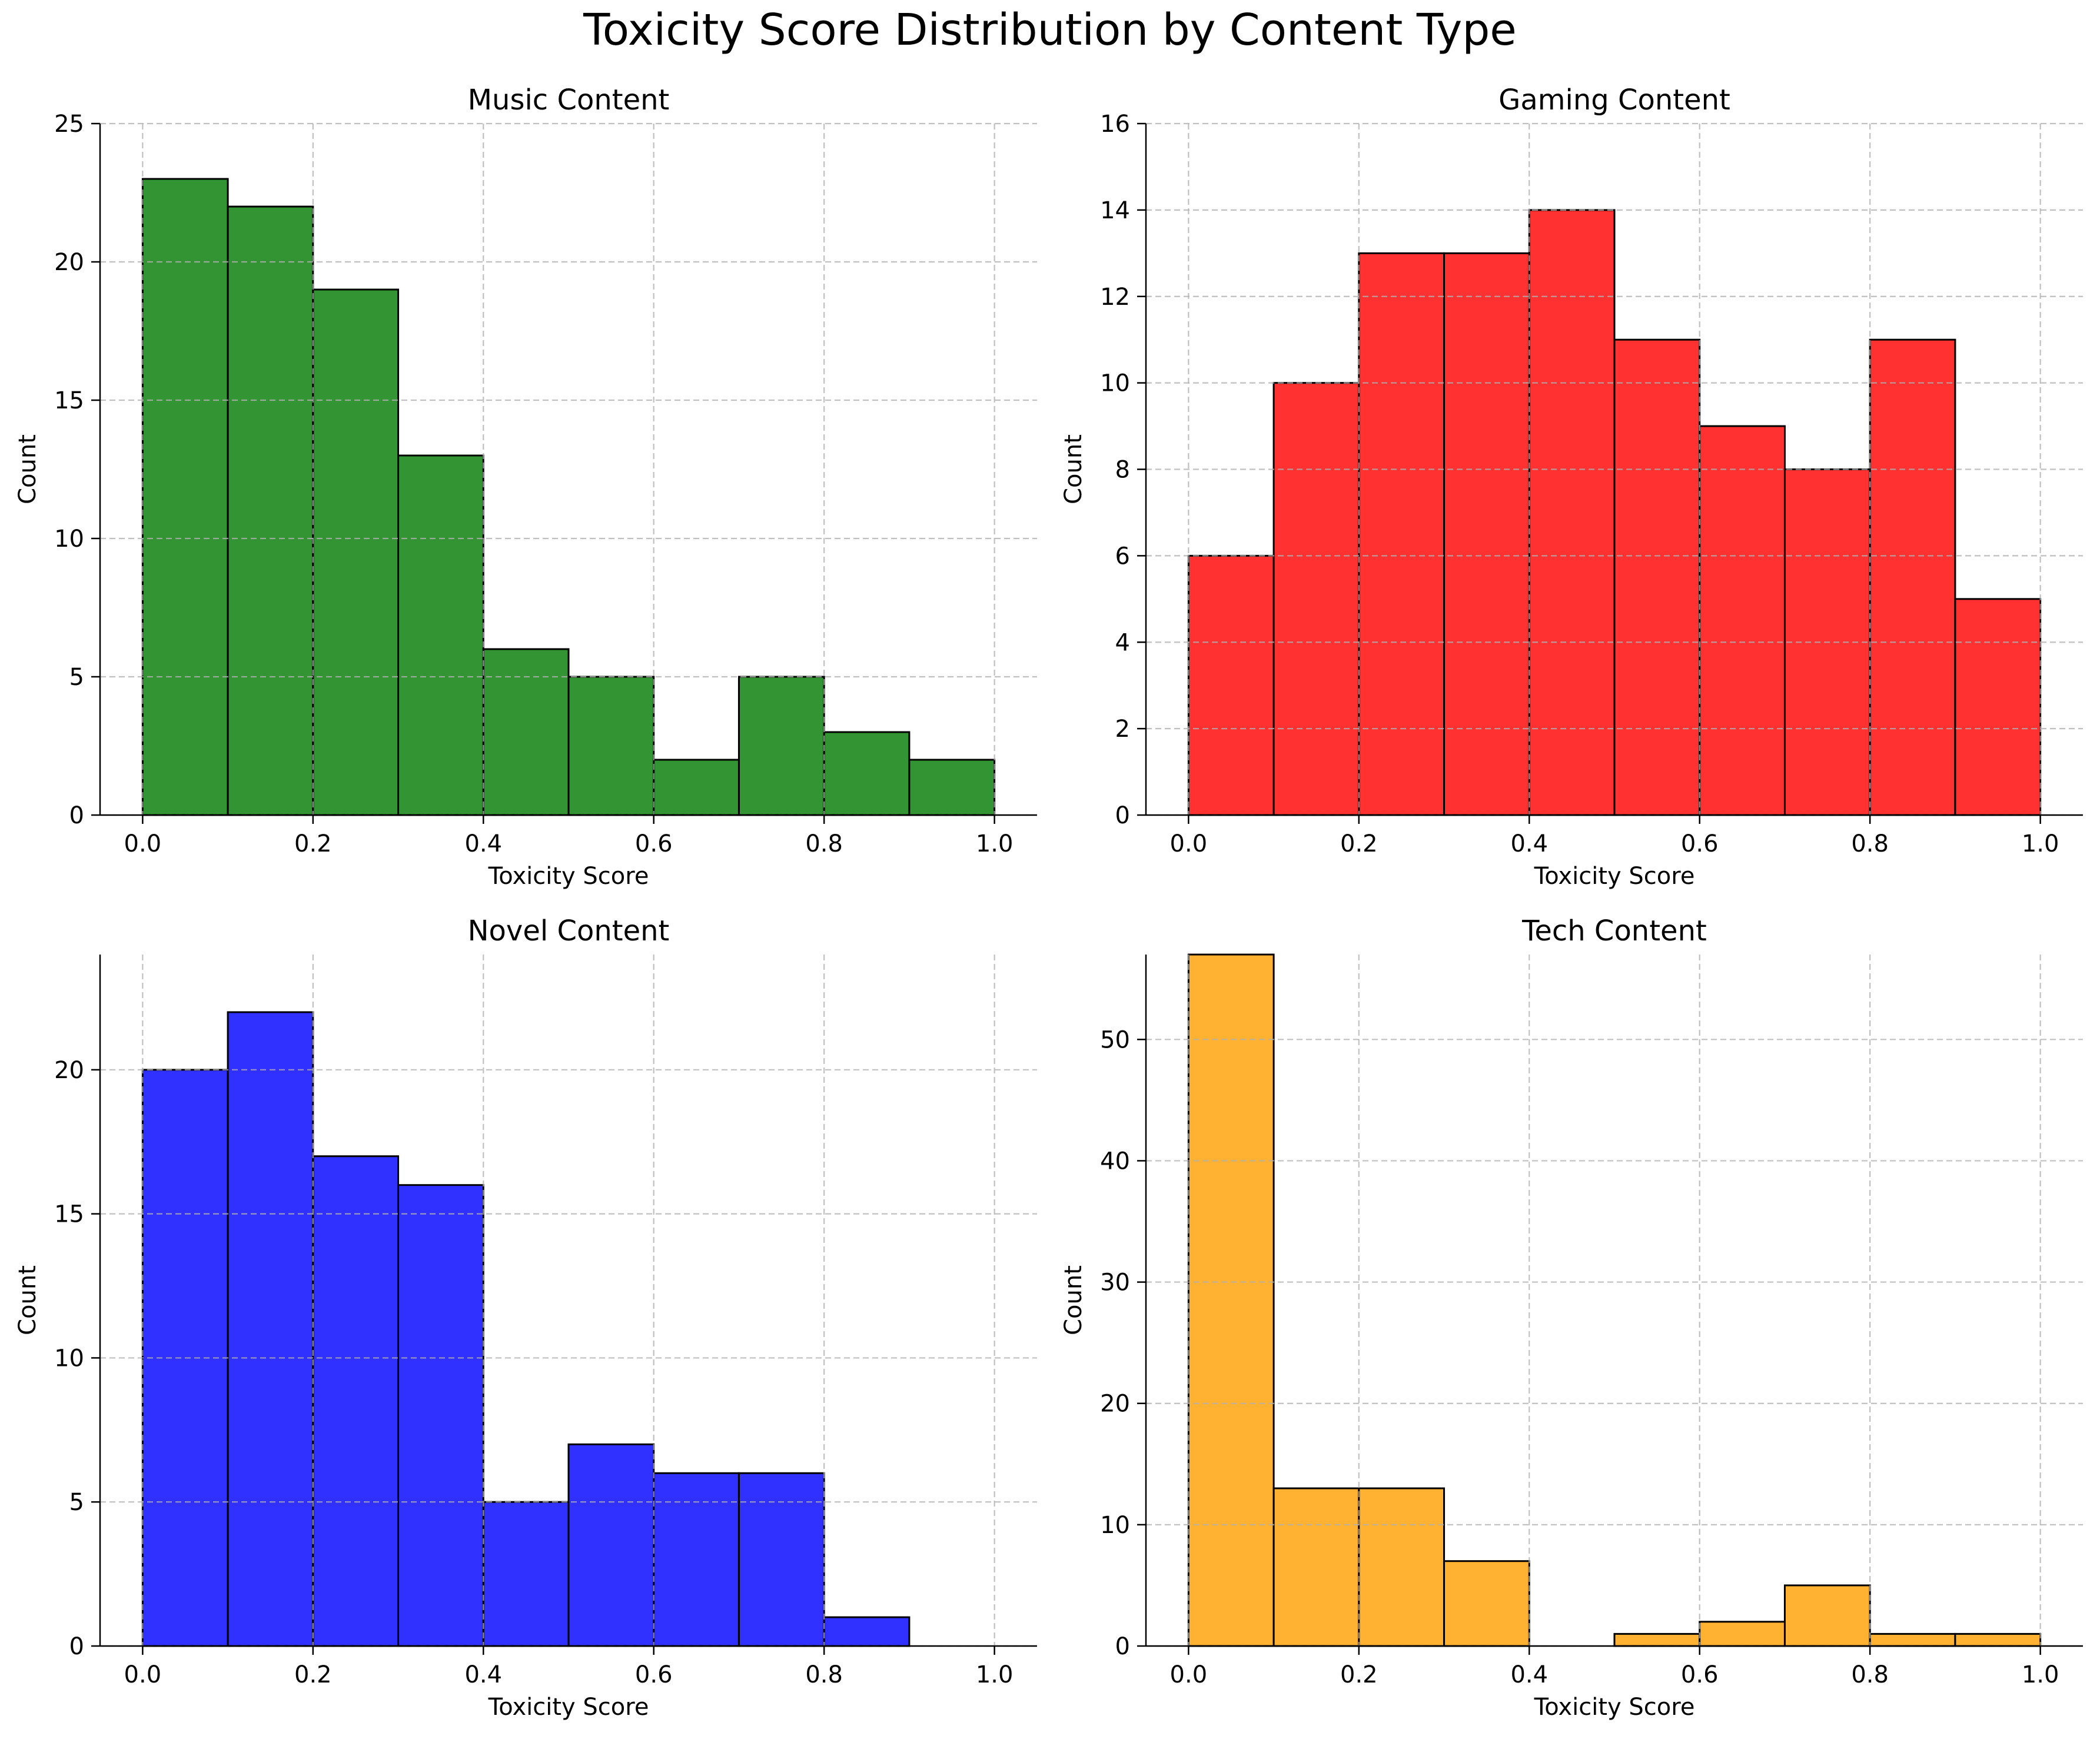 This screenshot has width=2100, height=1739. I want to click on novel-content-xtick-label-5: 1.0, so click(995, 1675).